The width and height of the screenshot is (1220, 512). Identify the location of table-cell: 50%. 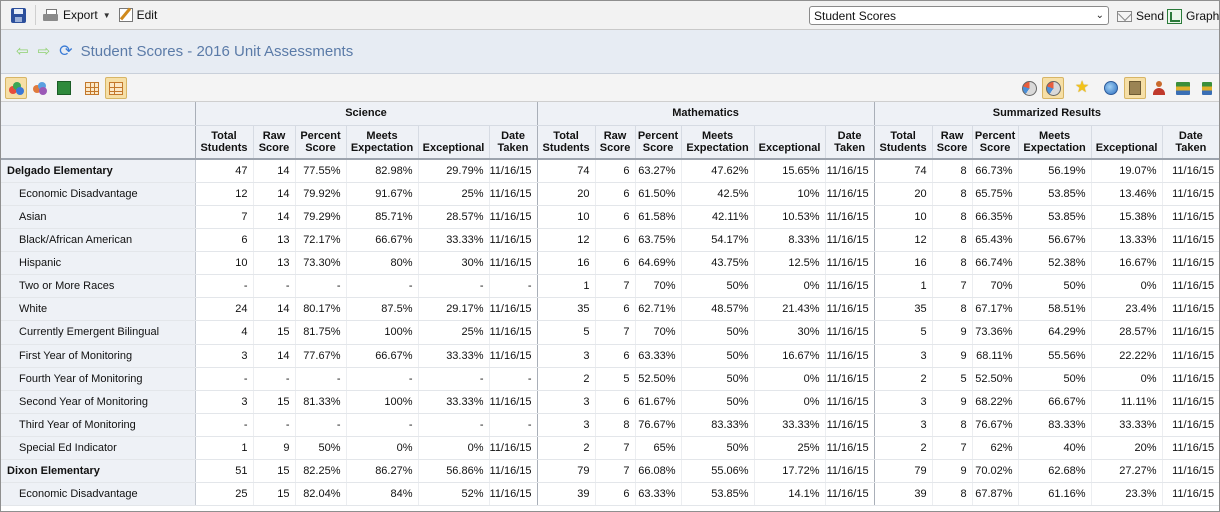
(717, 402).